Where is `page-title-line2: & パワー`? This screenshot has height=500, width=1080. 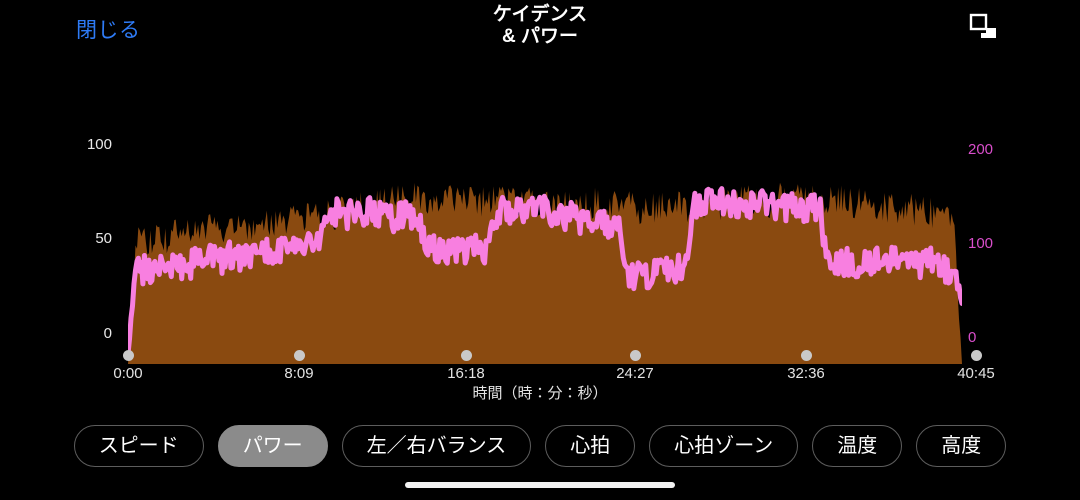 page-title-line2: & パワー is located at coordinates (539, 36).